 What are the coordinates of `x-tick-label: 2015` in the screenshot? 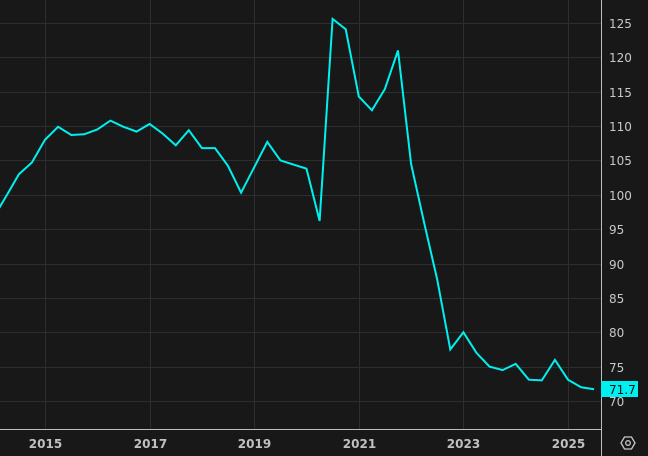 It's located at (45, 444).